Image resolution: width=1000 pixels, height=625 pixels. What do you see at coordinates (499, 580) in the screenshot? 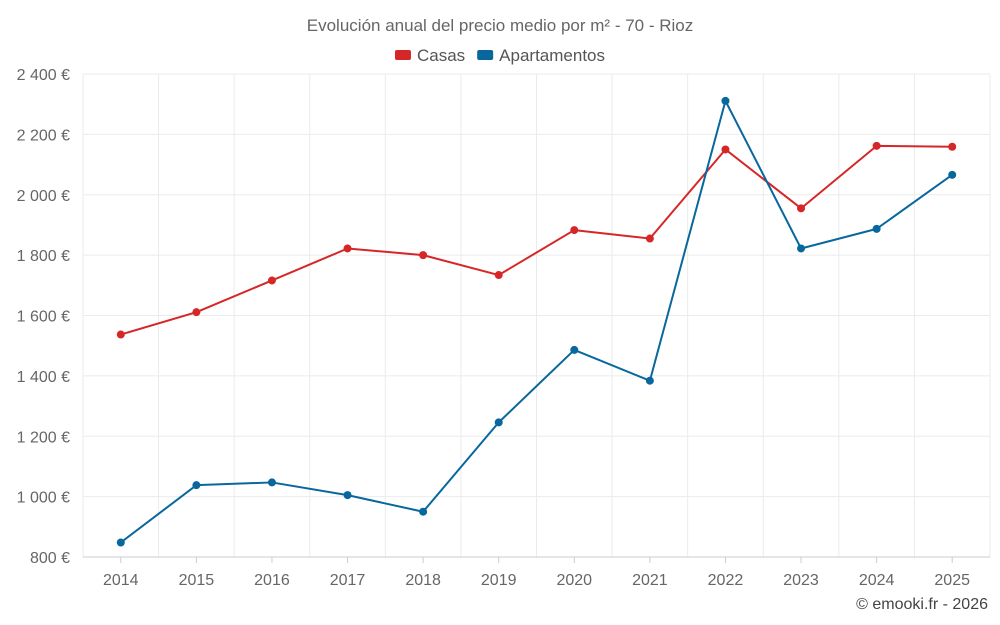
I see `x-tick-label: 2019` at bounding box center [499, 580].